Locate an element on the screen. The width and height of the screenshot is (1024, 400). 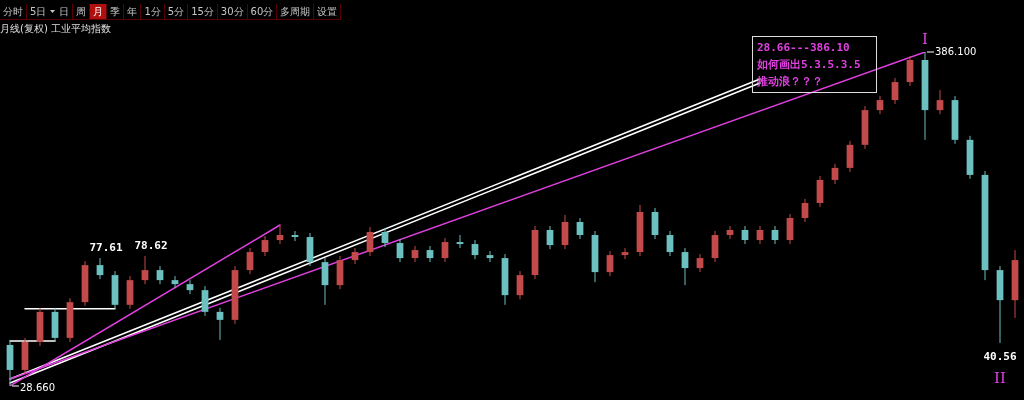
text: I is located at coordinates (925, 38).